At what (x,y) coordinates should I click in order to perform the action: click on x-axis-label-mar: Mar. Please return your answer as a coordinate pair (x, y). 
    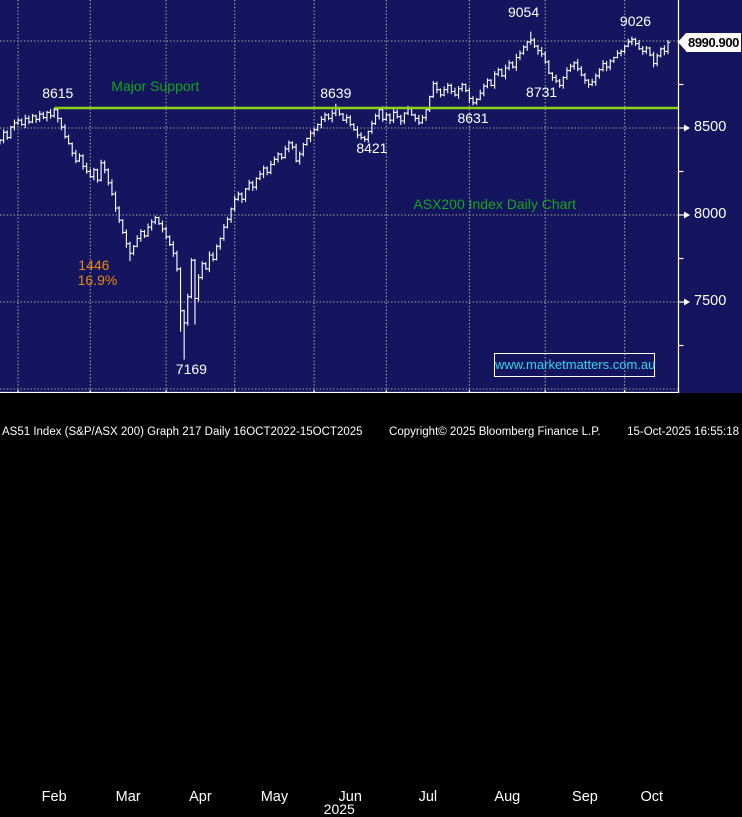
    Looking at the image, I should click on (128, 797).